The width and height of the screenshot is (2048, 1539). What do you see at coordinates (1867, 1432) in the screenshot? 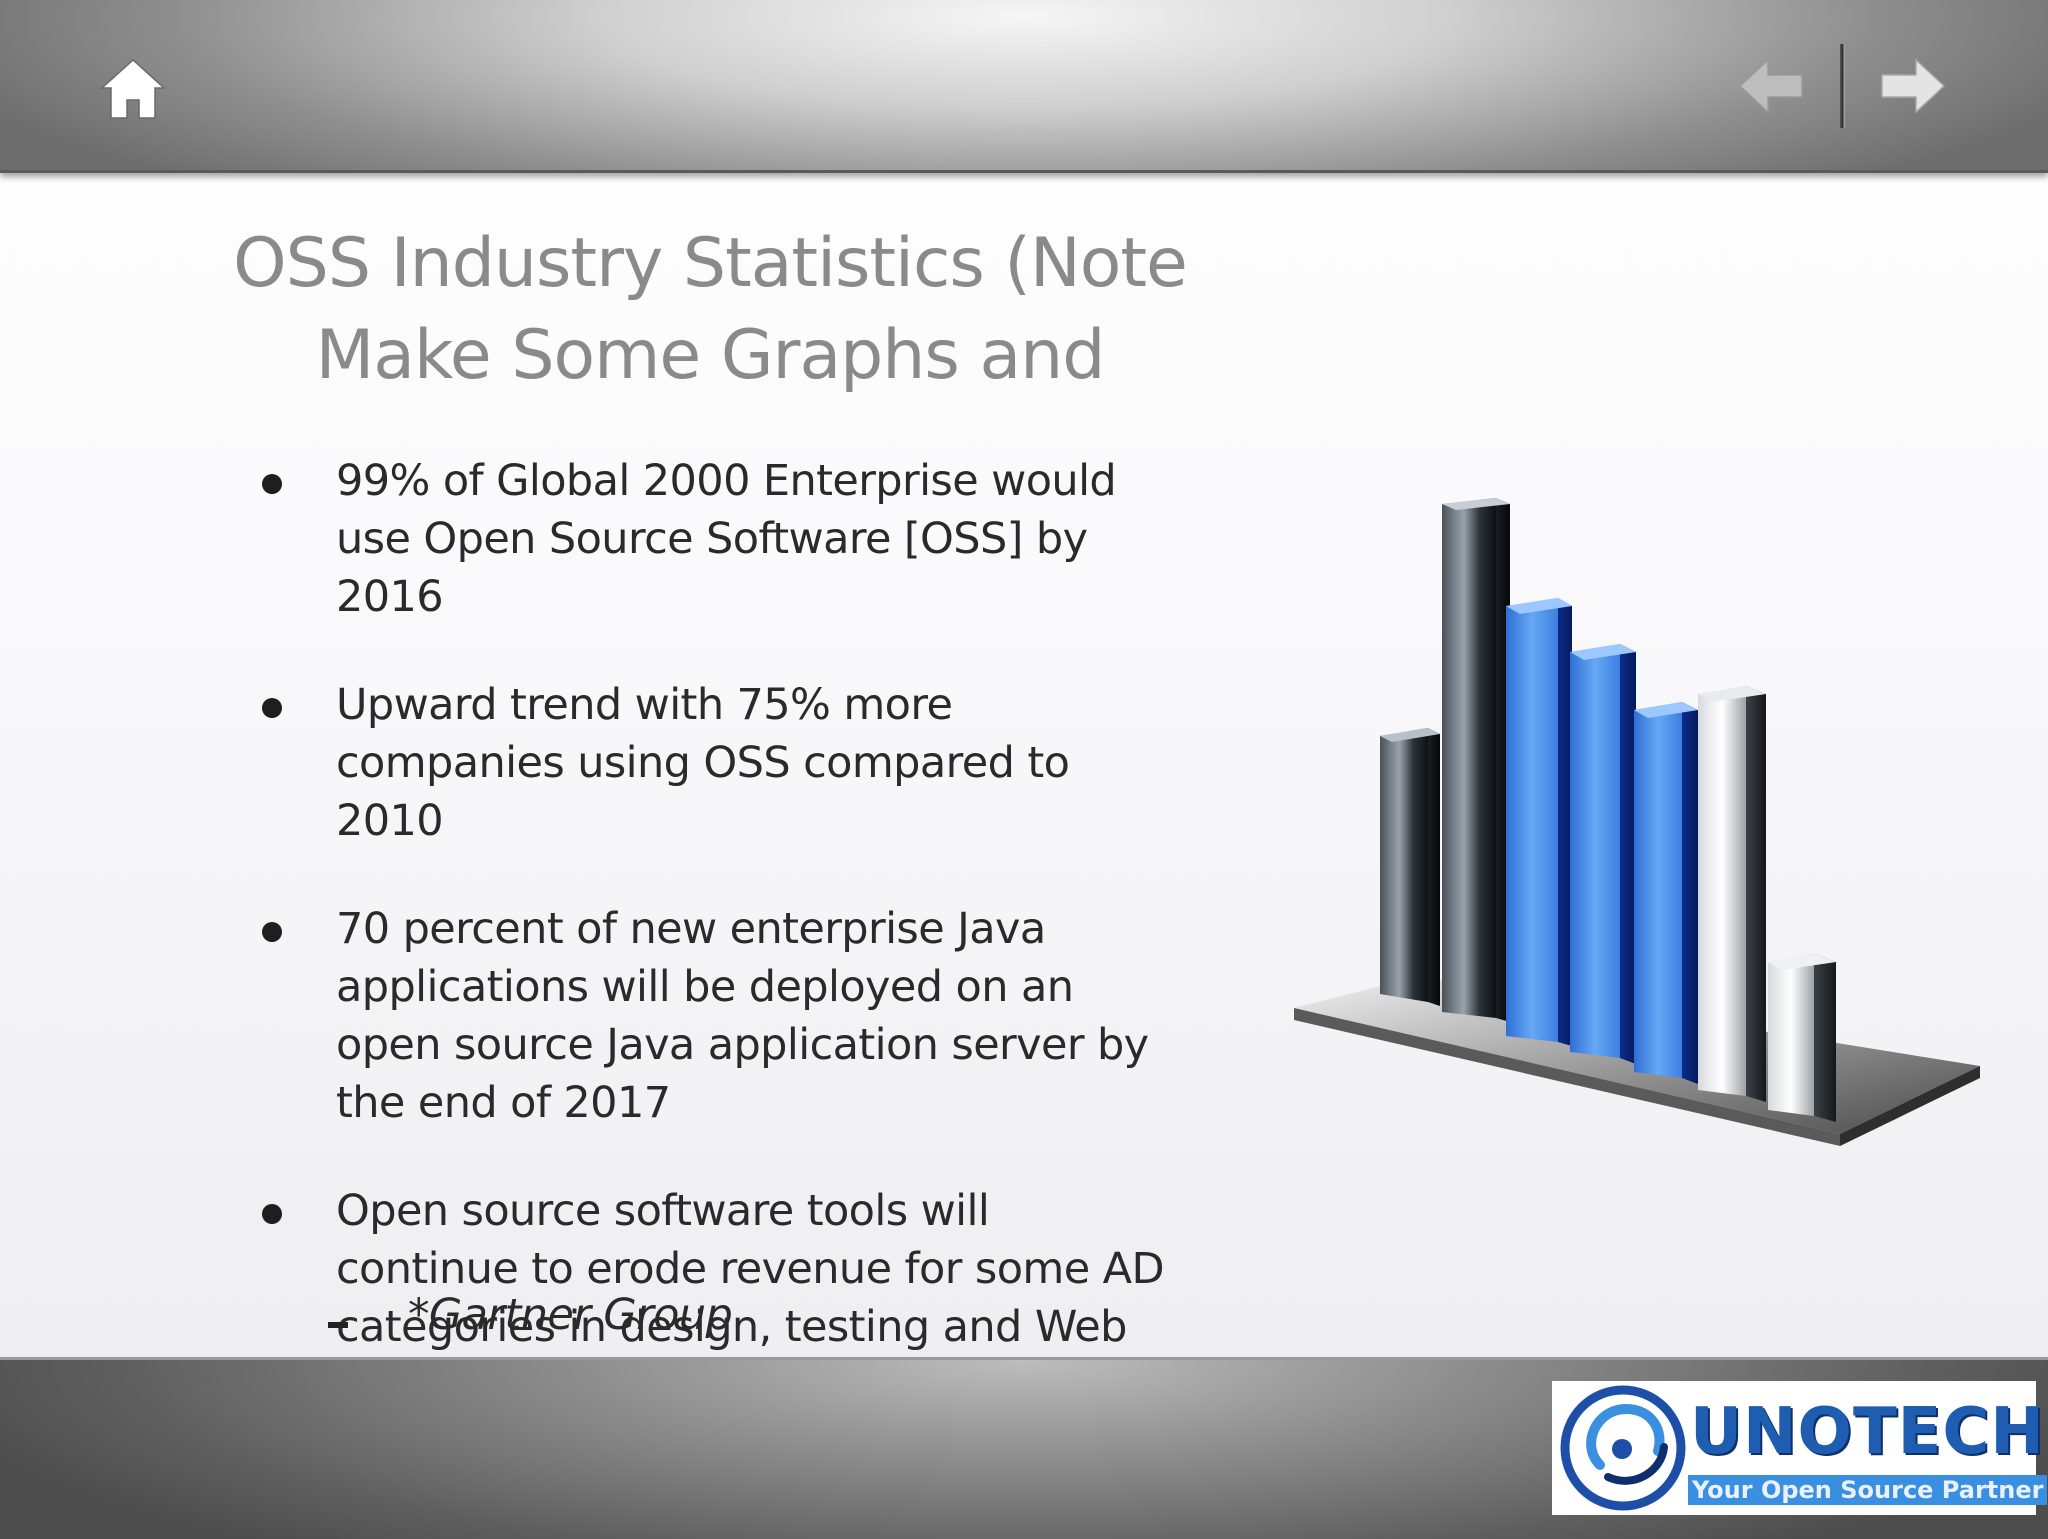
I see `logo-brand: UNOTECH` at bounding box center [1867, 1432].